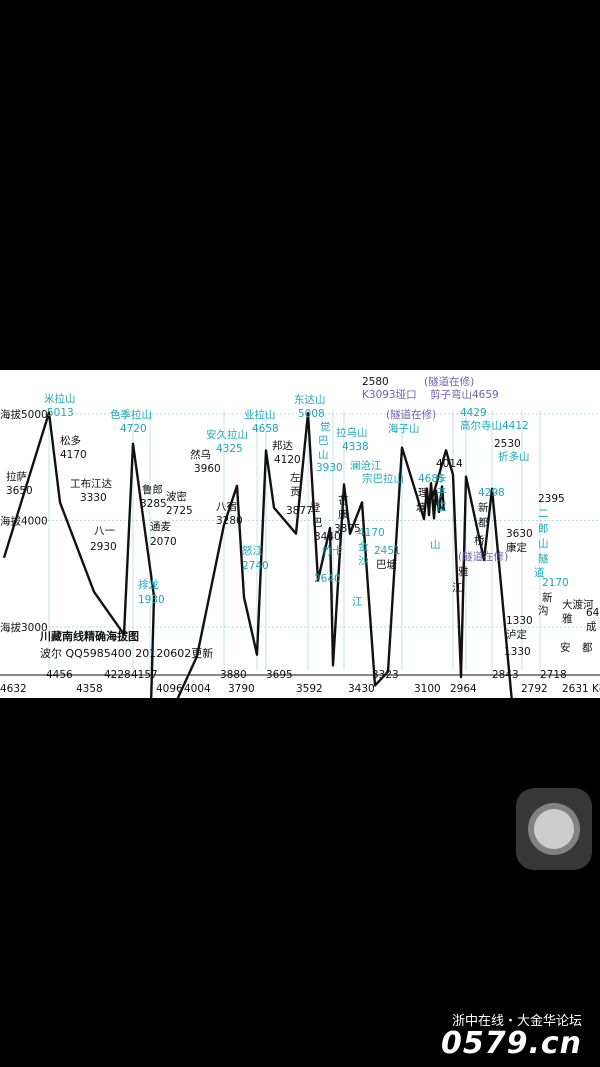 Image resolution: width=600 pixels, height=1067 pixels. What do you see at coordinates (543, 610) in the screenshot?
I see `place-label: 沟` at bounding box center [543, 610].